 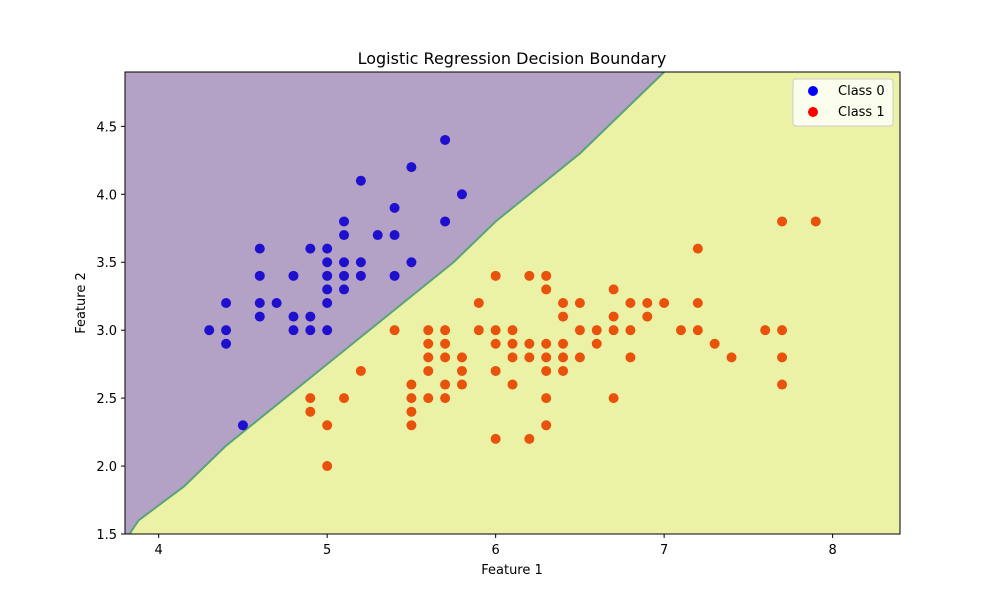 I want to click on legend-label-class-0: Class 0, so click(x=861, y=91).